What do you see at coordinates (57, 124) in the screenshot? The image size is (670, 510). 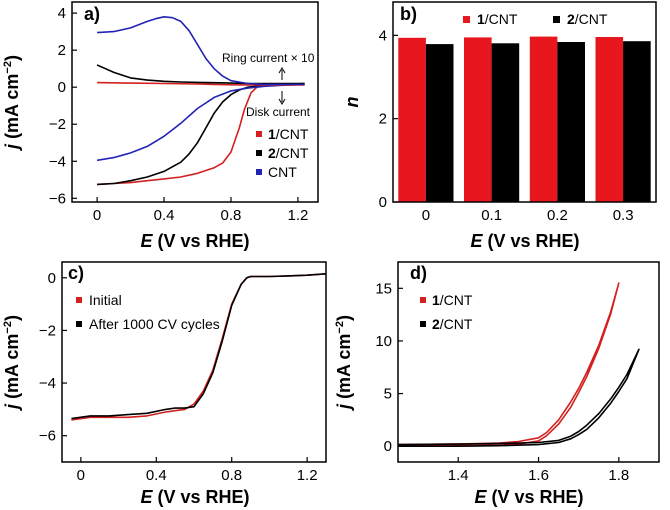 I see `panel-a-y-tick-label: −2` at bounding box center [57, 124].